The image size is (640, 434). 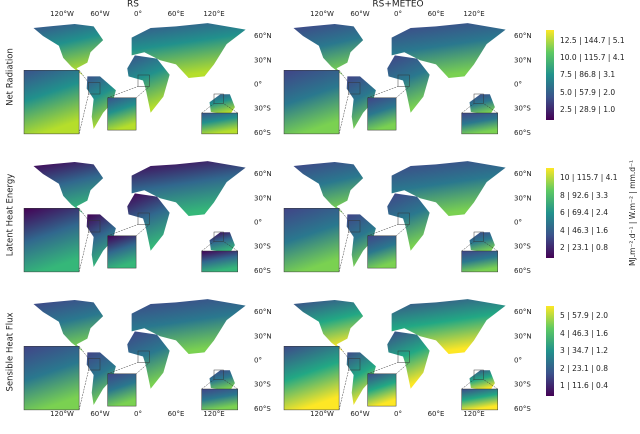 I want to click on colorbar-label: 10.0 | 115.7 | 4.1, so click(x=592, y=57).